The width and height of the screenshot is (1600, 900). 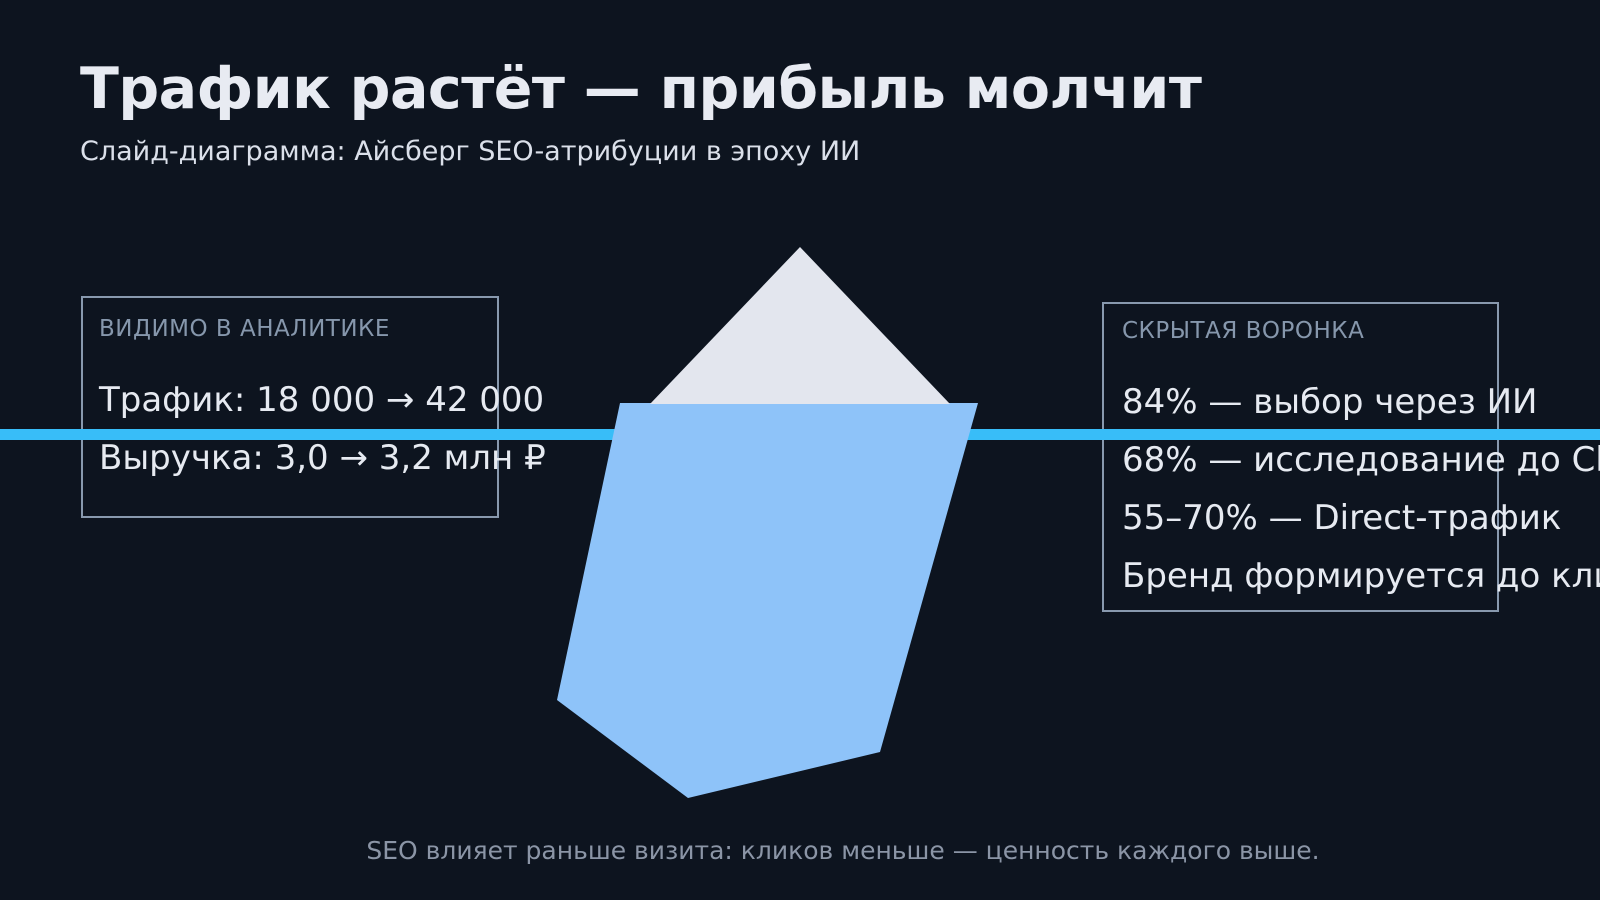 I want to click on brand-stat: Бренд формируется до клика, so click(x=1361, y=575).